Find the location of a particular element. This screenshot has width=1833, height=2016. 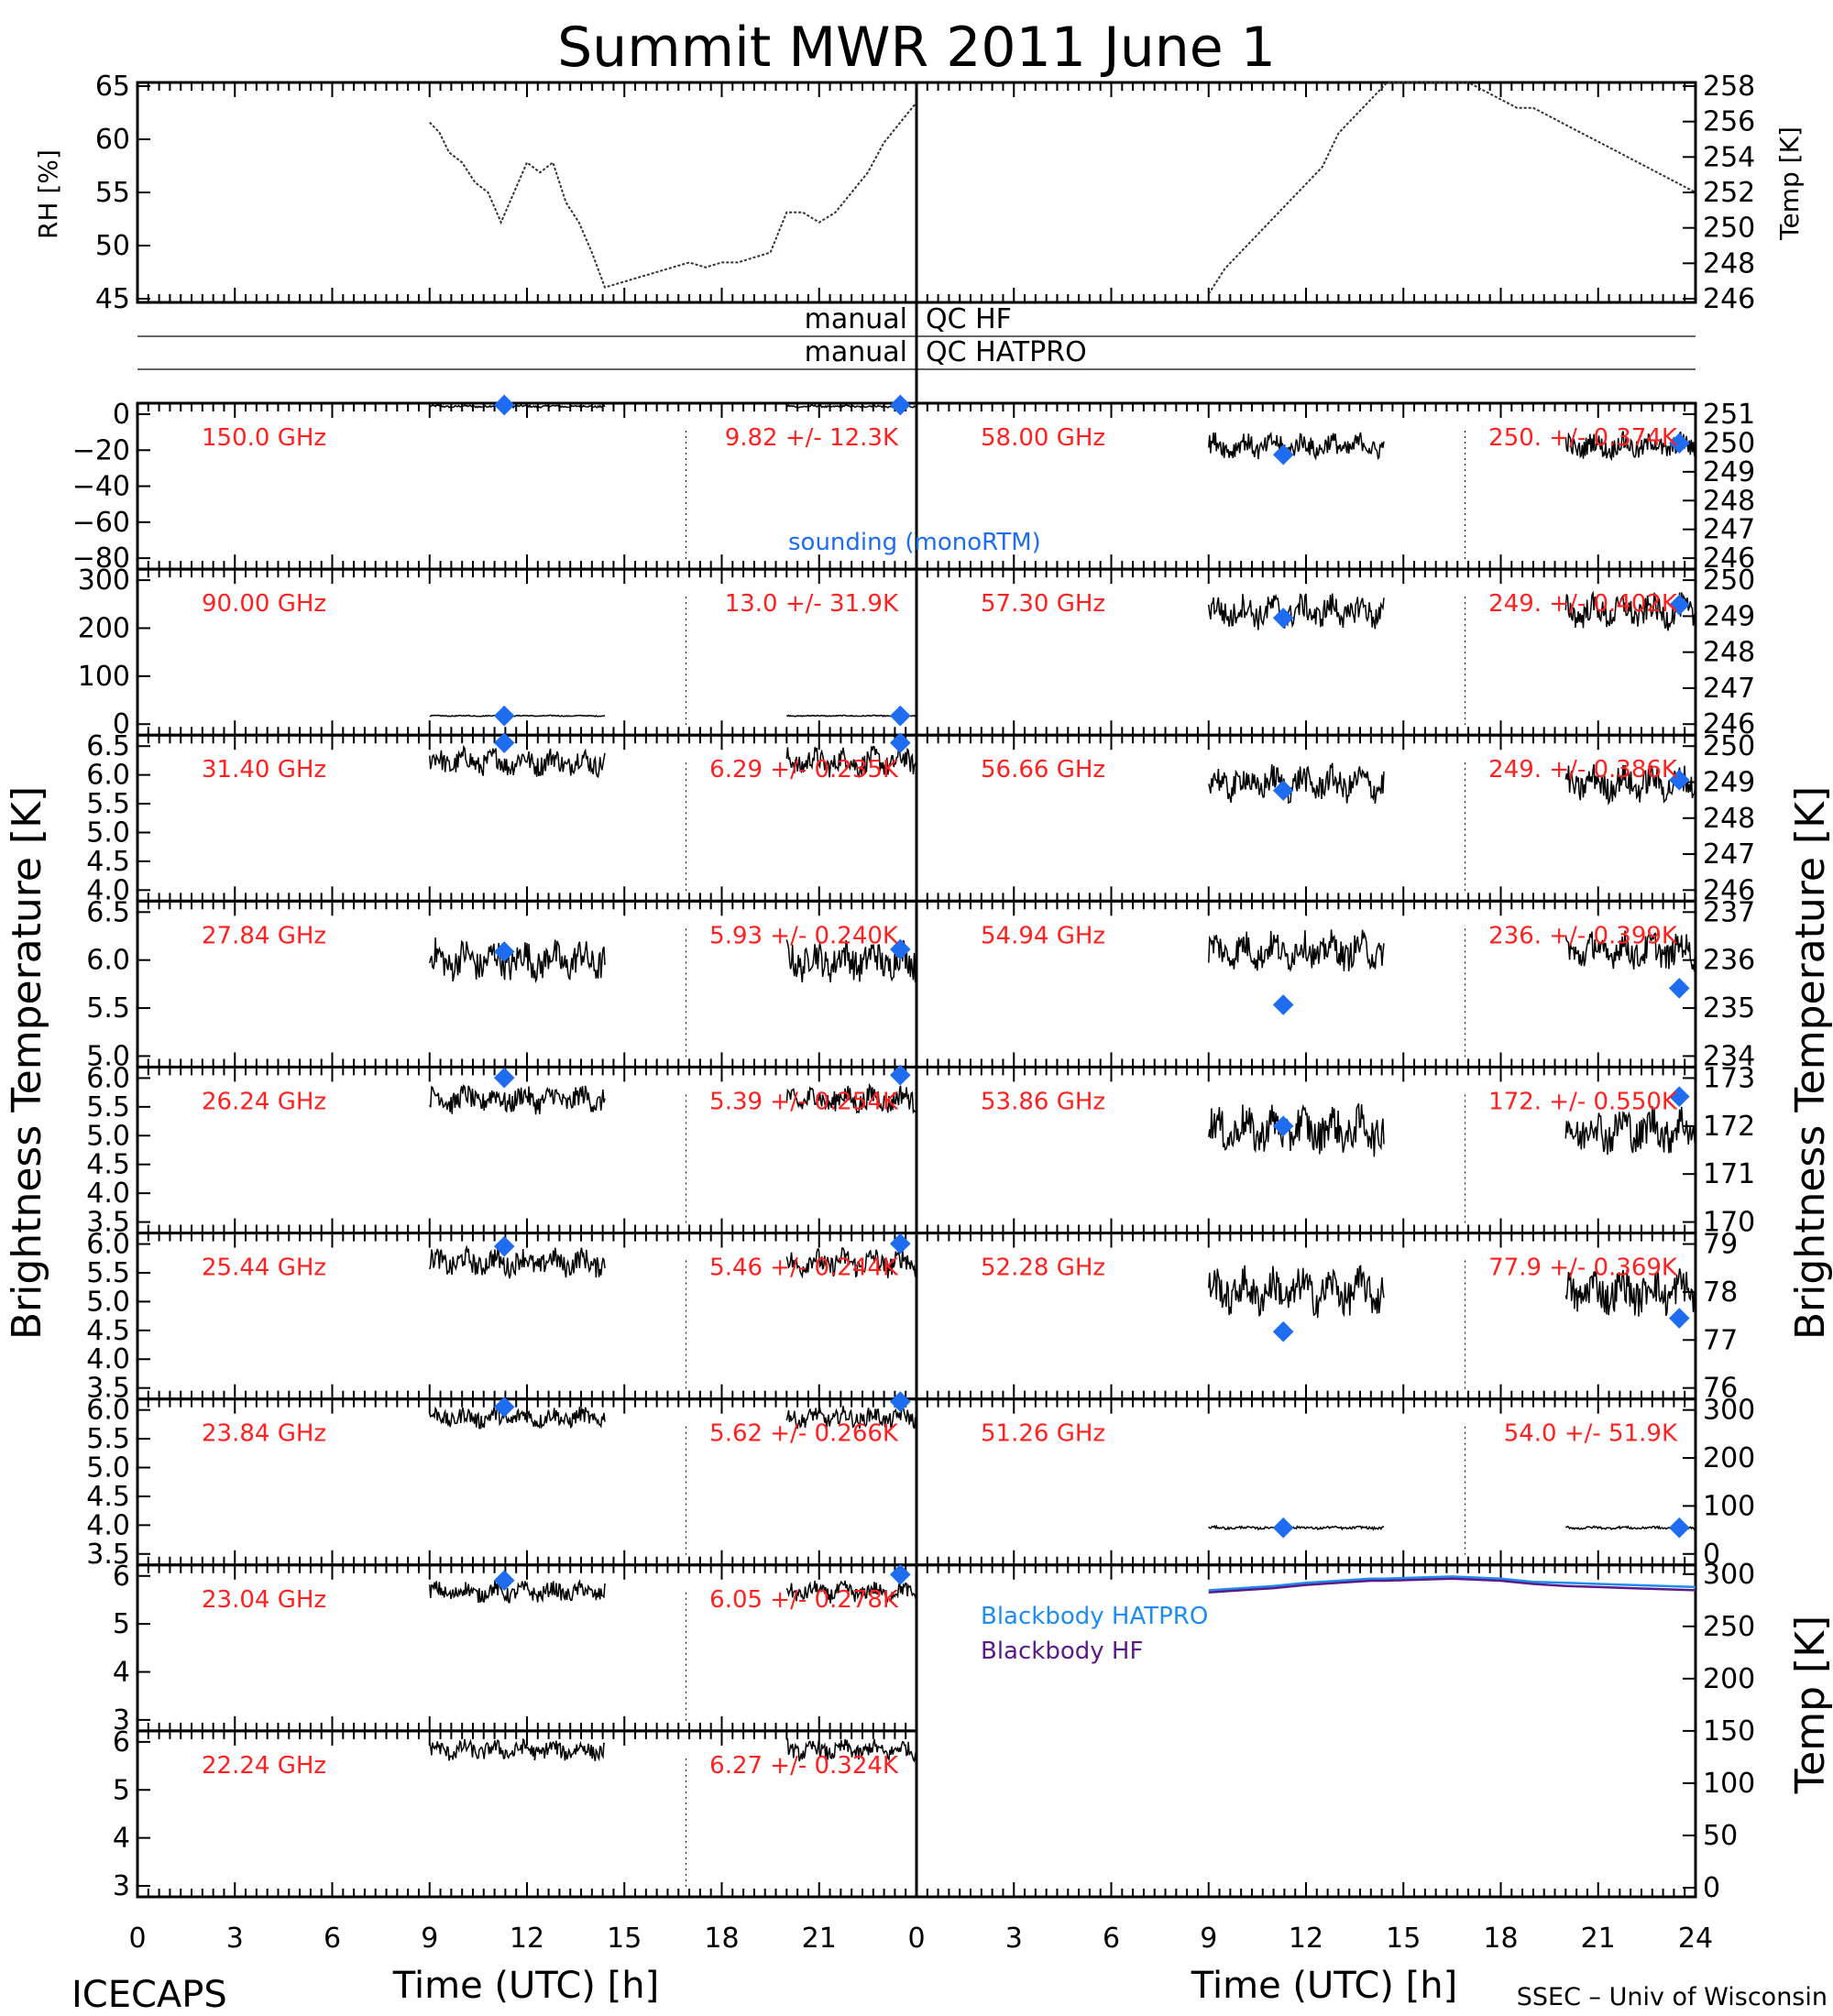

panel-right-2-channel-label: 56.66 GHz is located at coordinates (1043, 769).